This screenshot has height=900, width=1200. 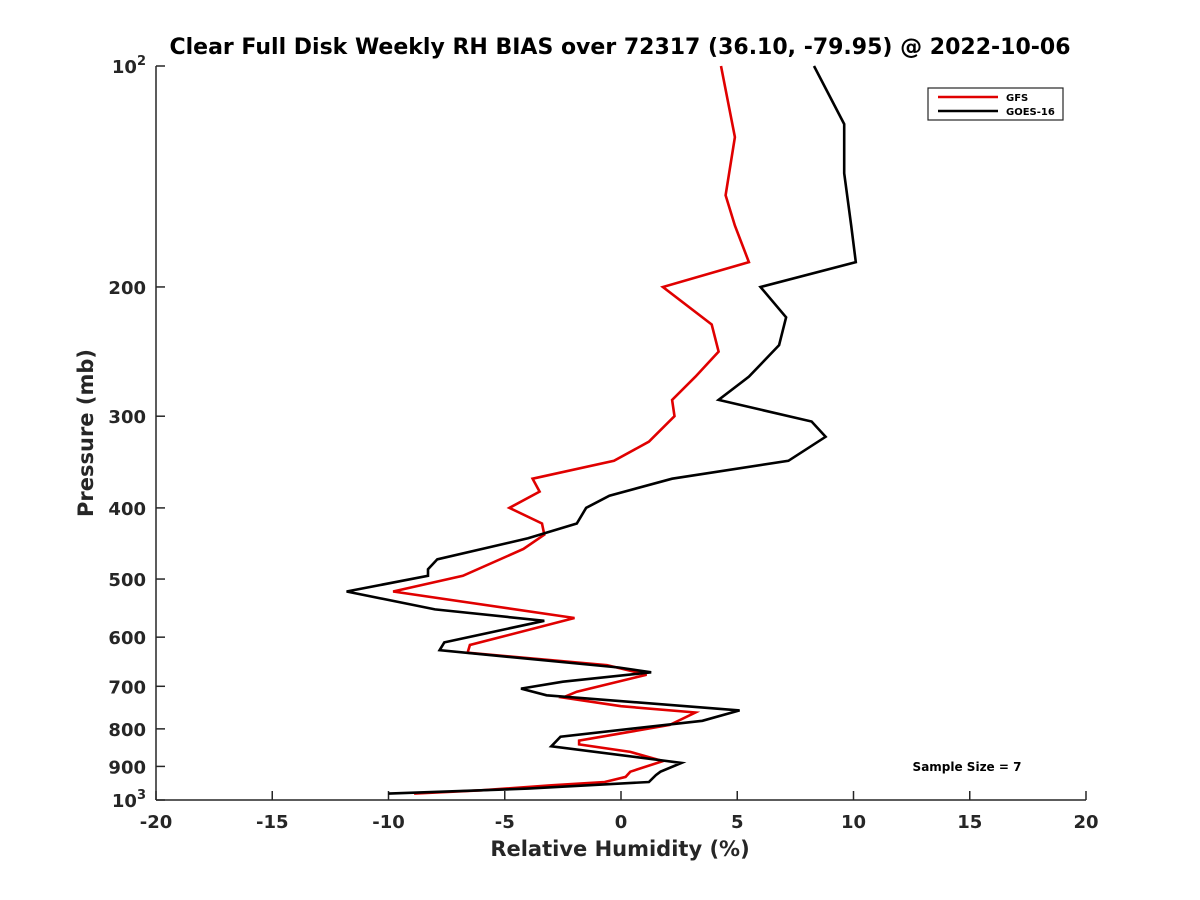 I want to click on y-tick-label: 500, so click(x=127, y=580).